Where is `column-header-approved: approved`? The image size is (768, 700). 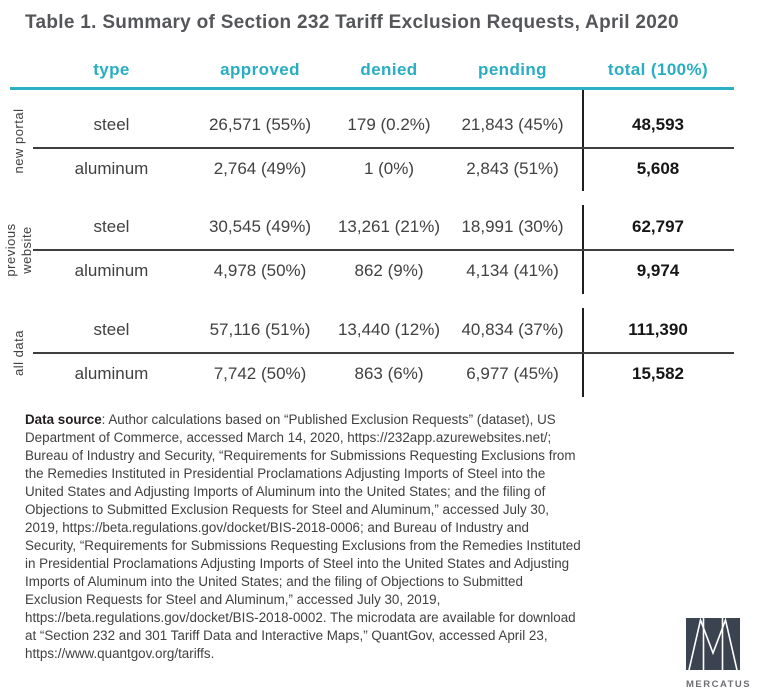 column-header-approved: approved is located at coordinates (260, 69).